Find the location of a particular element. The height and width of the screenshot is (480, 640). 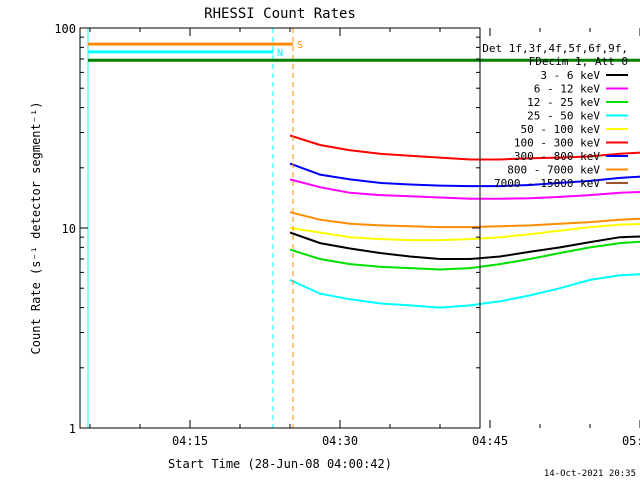

y-axis-label: Count Rate (s⁻¹ detector segment⁻¹) is located at coordinates (36, 228).